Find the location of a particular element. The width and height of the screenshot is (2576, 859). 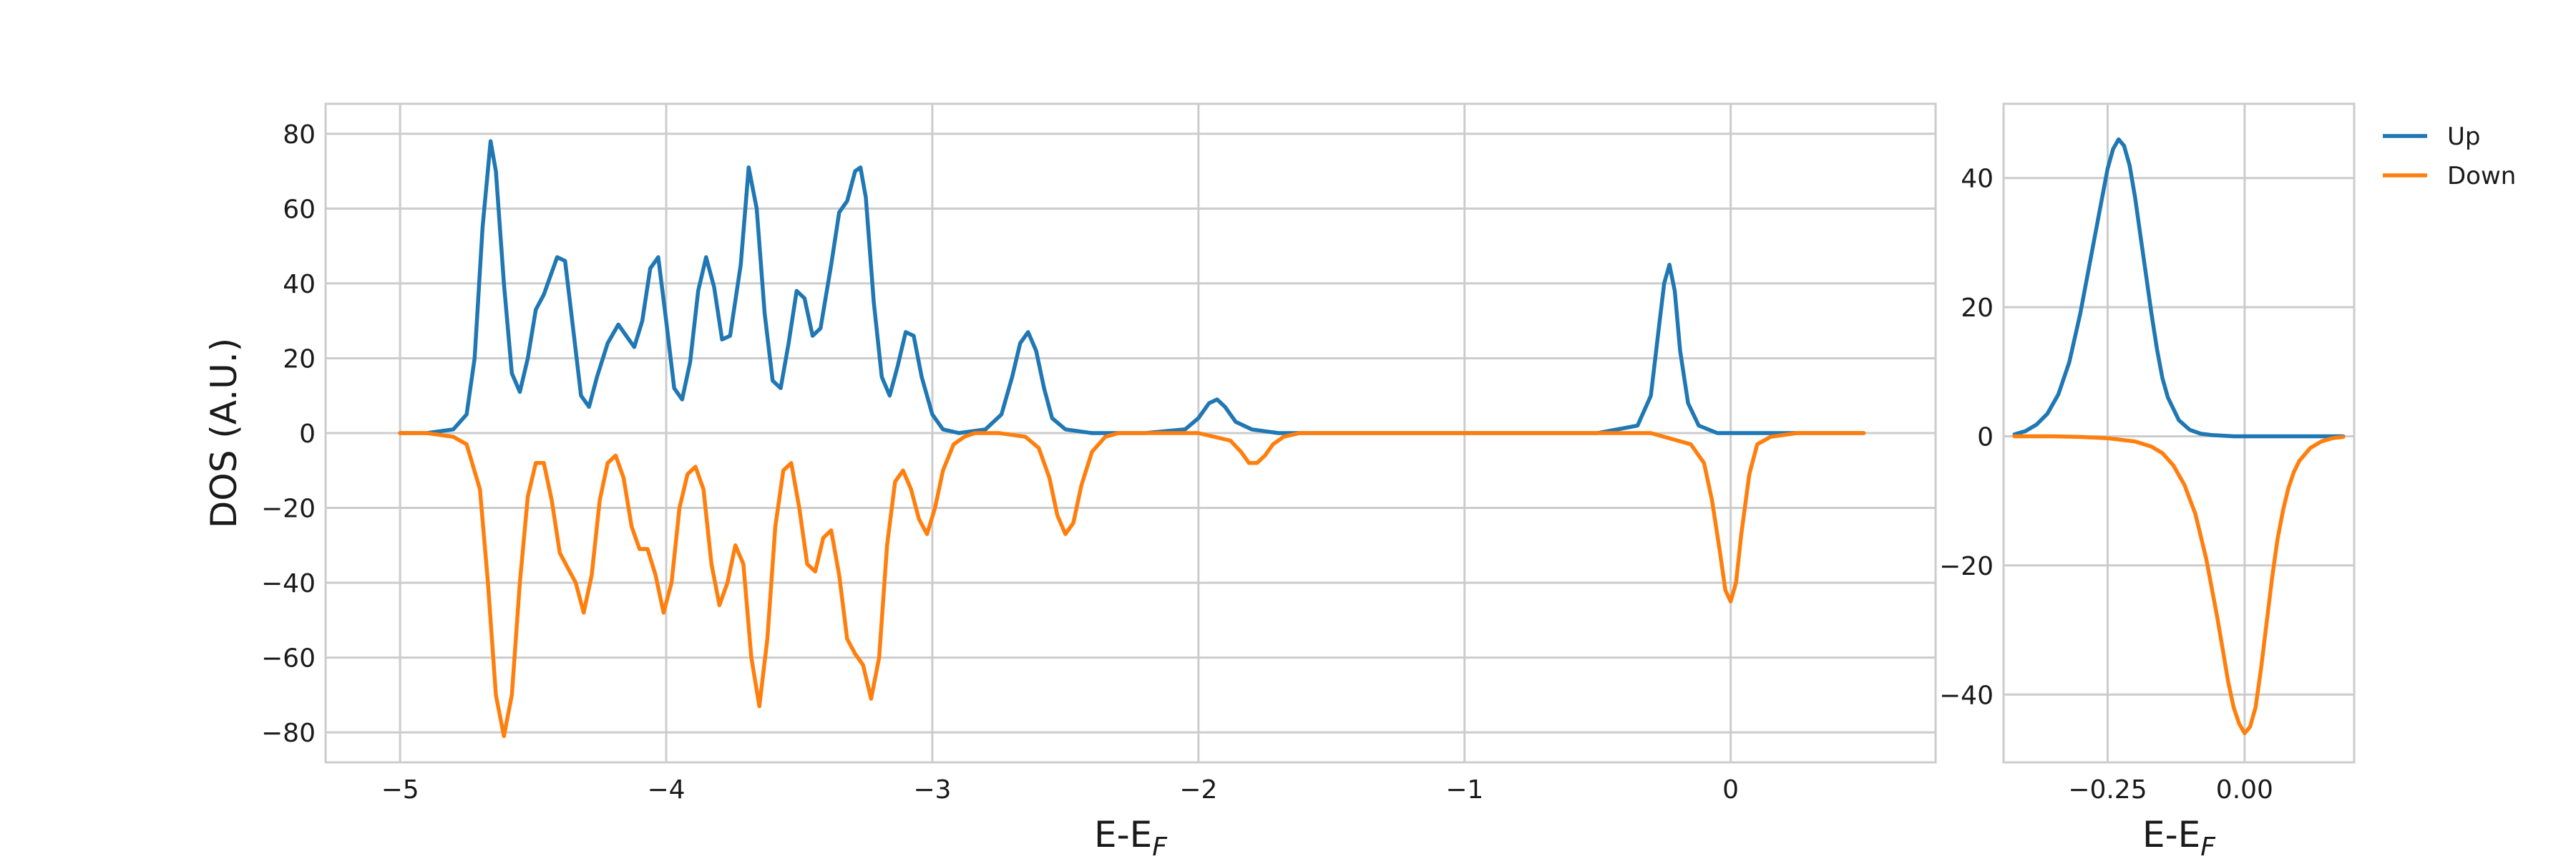

zoom-series is located at coordinates (2179, 436).